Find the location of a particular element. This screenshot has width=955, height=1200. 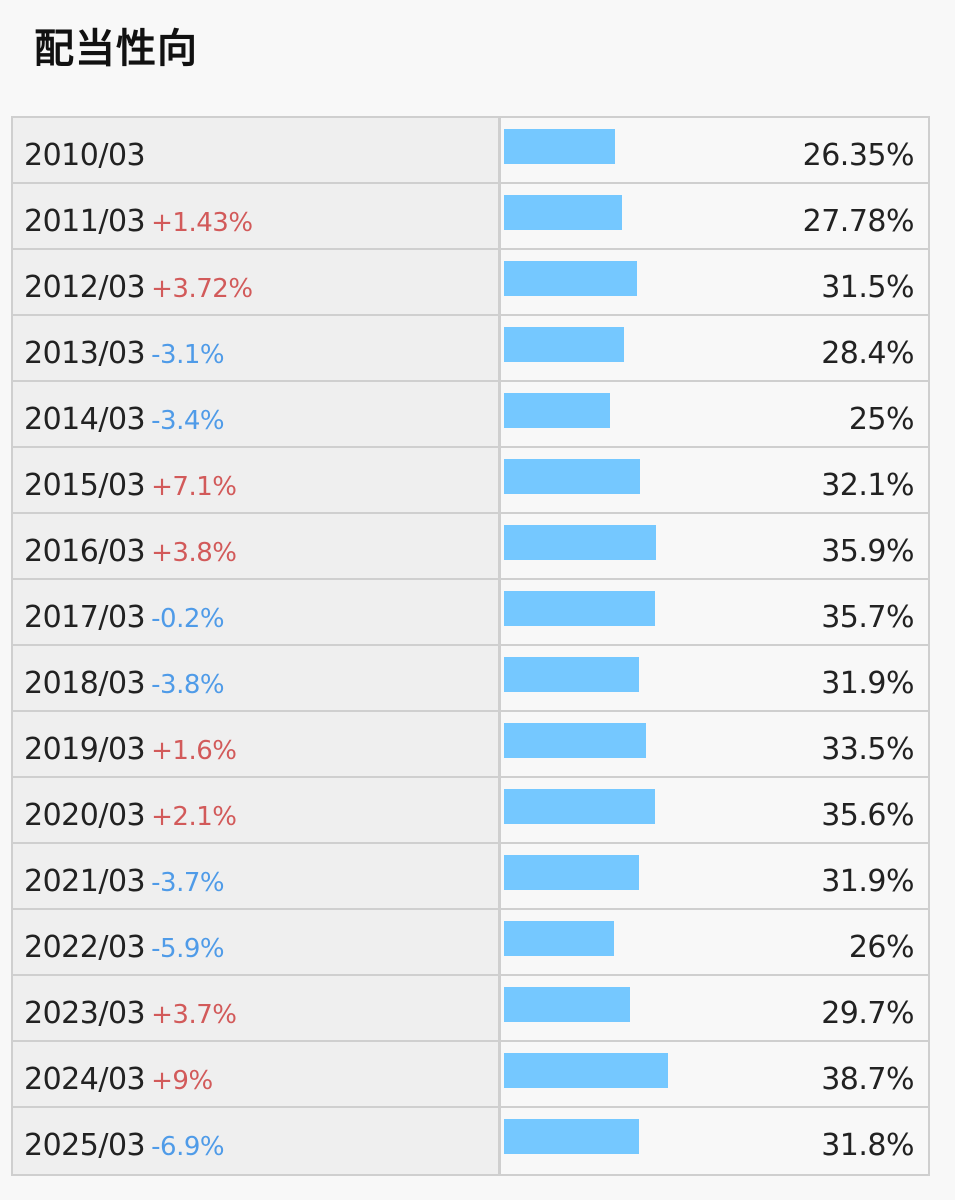

table-row: 2020/03 +2.1% 35.6% is located at coordinates (470, 811).